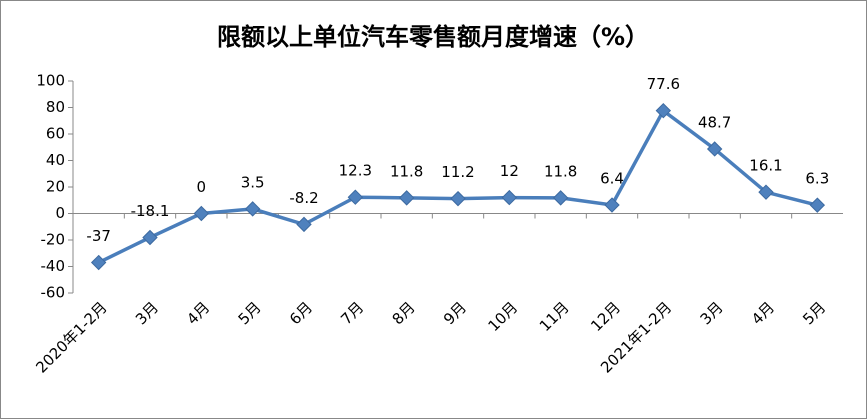 The image size is (867, 419). I want to click on y-tick-label: -60, so click(53, 293).